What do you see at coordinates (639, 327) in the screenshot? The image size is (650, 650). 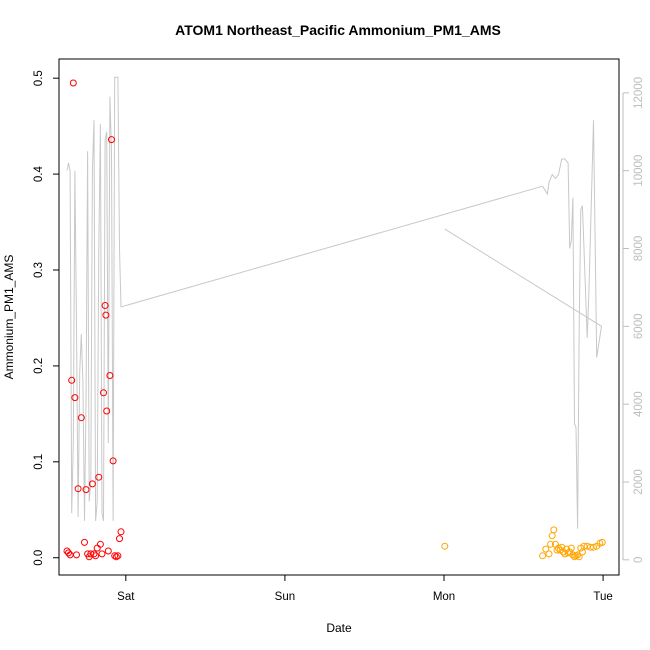 I see `right-tick-label: 6000` at bounding box center [639, 327].